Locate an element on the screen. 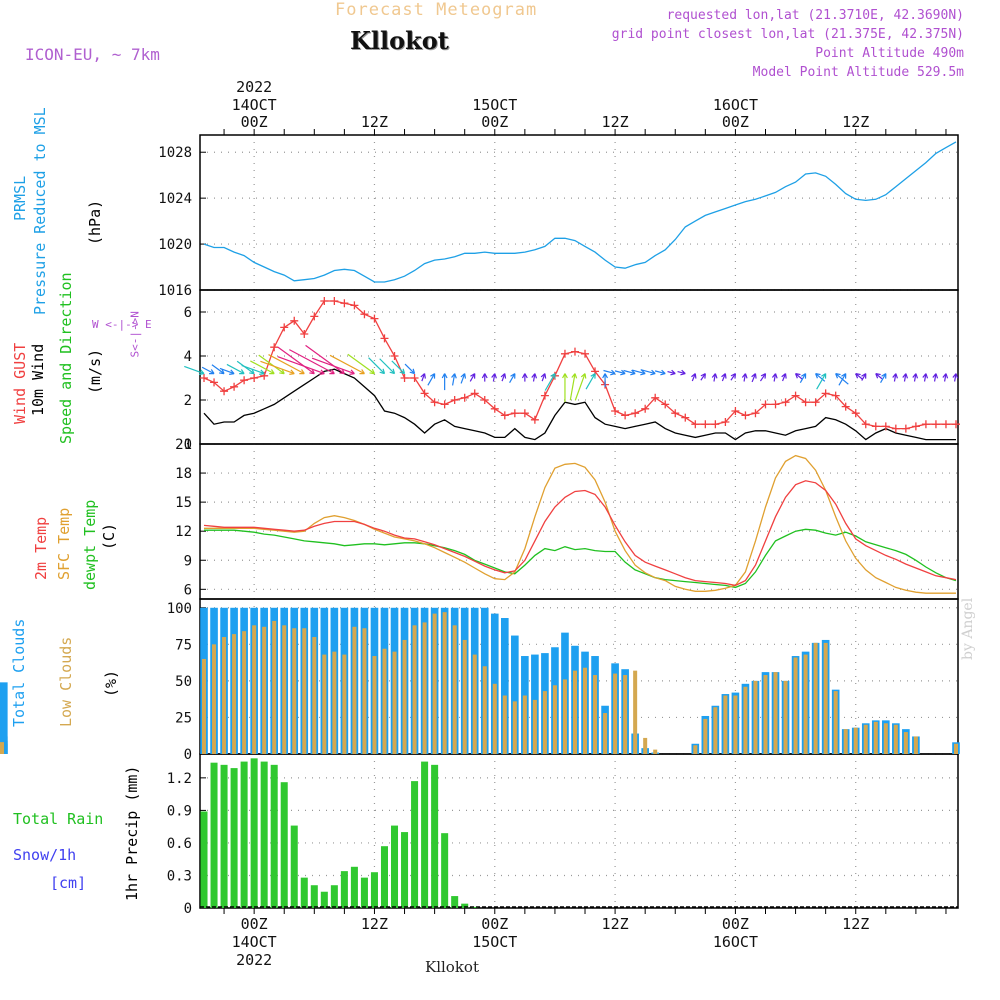  precip-panel is located at coordinates (579, 831).